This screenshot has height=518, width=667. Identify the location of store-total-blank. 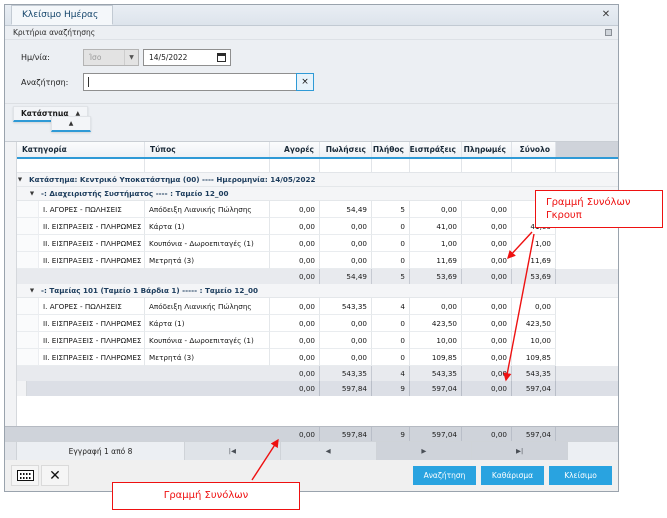
(148, 388).